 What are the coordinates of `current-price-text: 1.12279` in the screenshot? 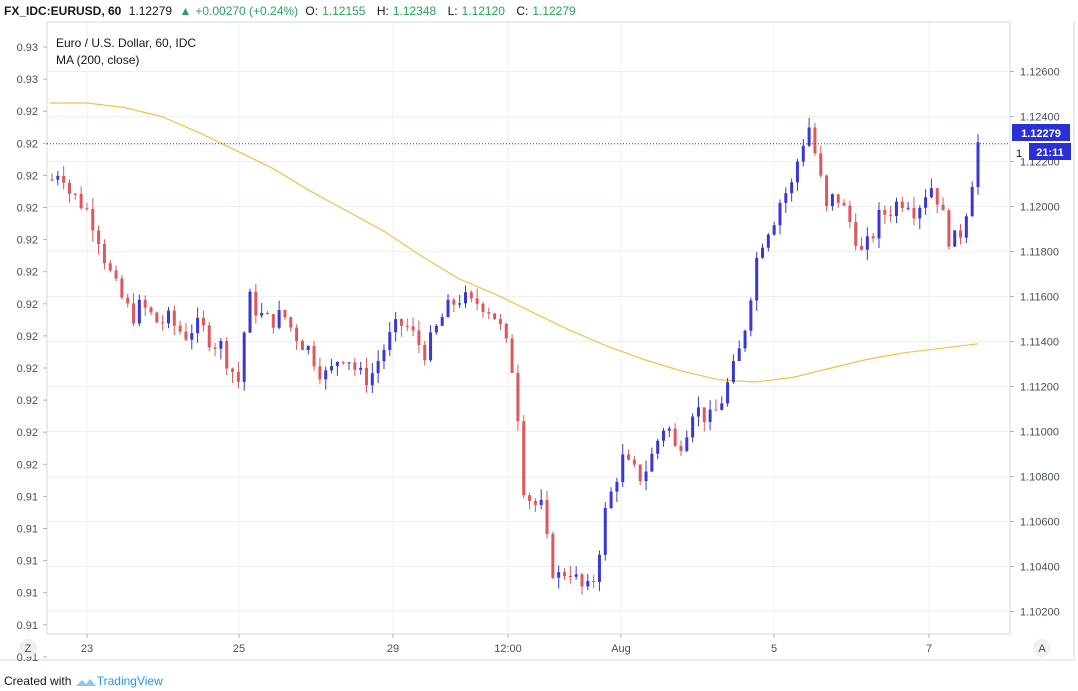 It's located at (1041, 134).